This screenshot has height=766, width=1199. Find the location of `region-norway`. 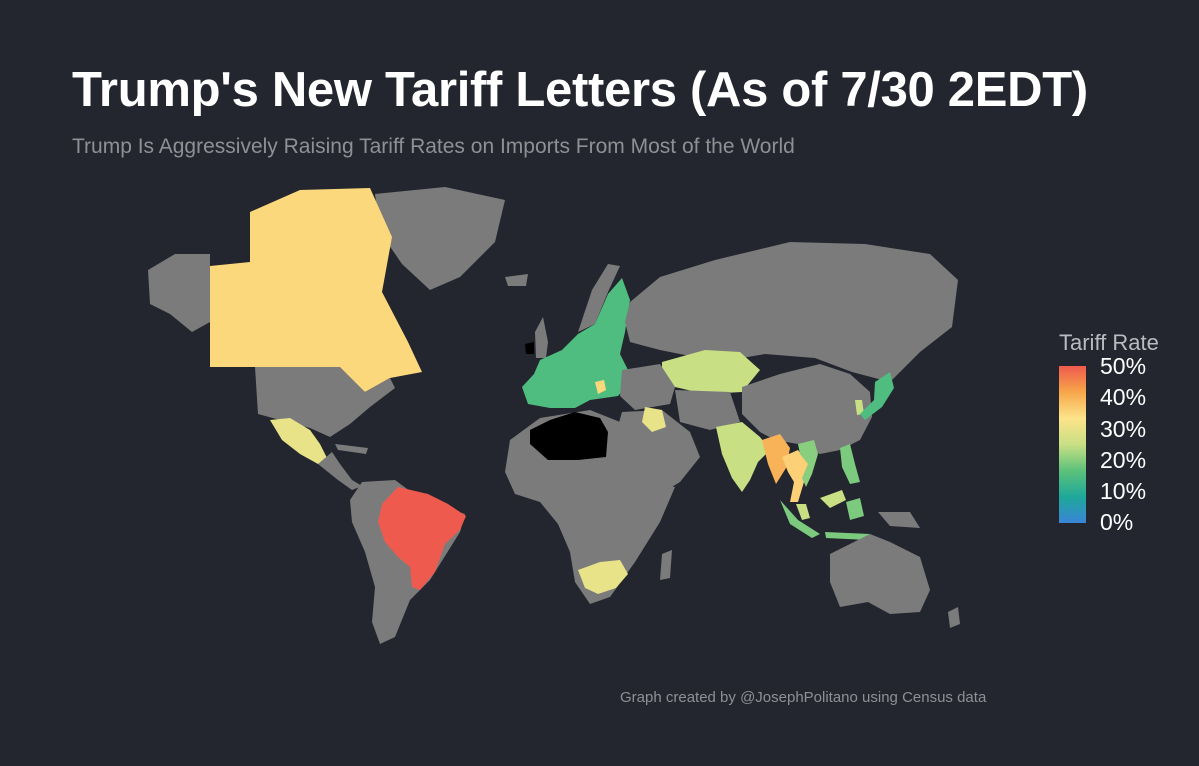

region-norway is located at coordinates (599, 298).